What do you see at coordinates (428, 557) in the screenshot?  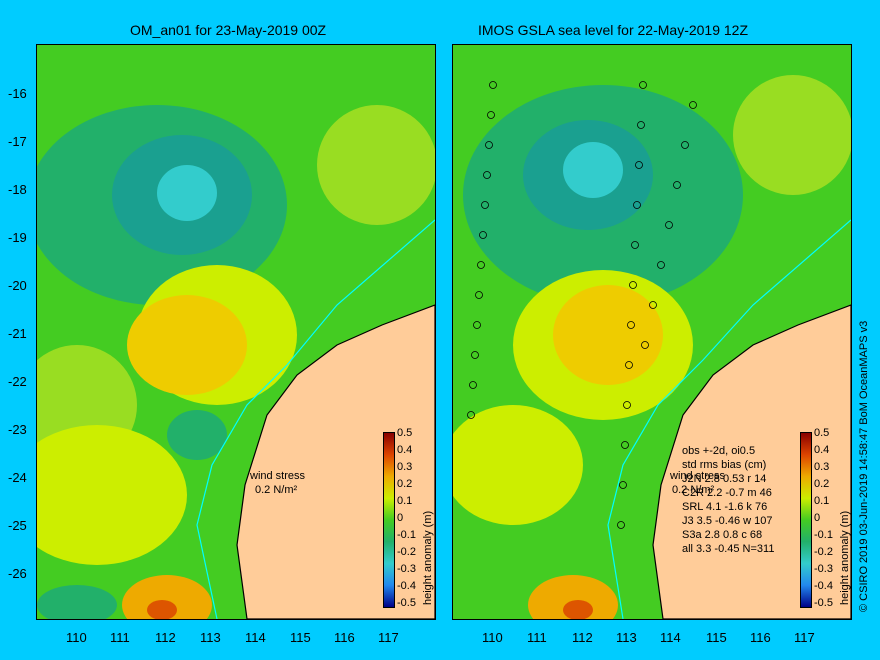 I see `colorbar-label-left: height anomaly (m)` at bounding box center [428, 557].